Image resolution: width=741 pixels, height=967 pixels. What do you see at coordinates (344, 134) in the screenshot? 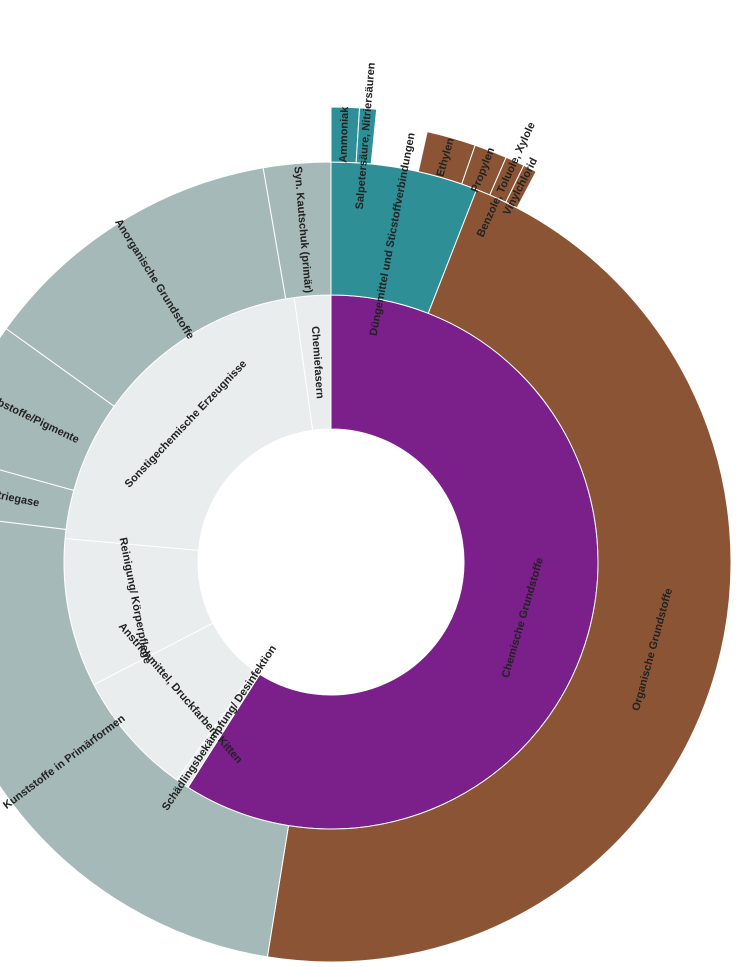
I see `label-ammoniak: Ammoniak` at bounding box center [344, 134].